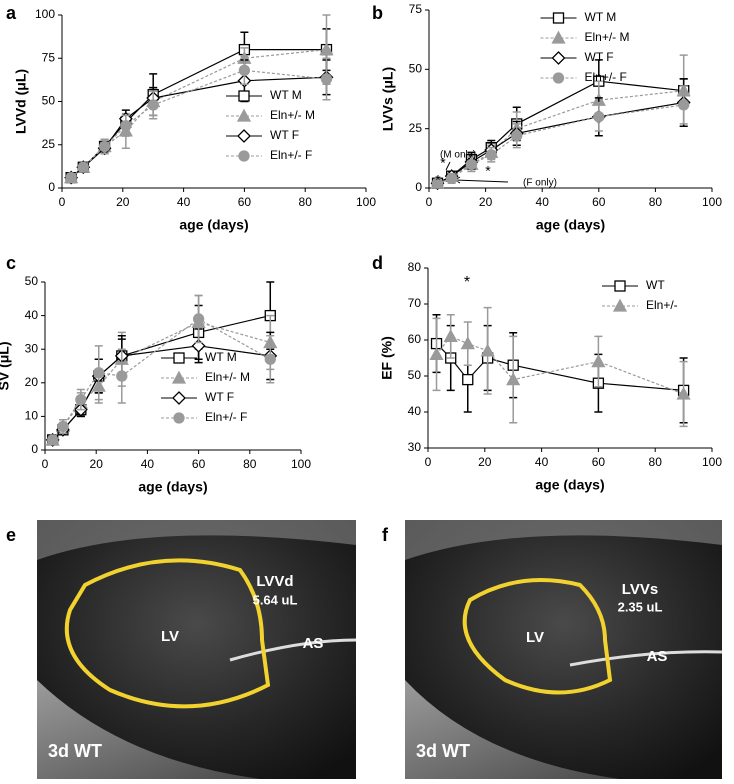  Describe the element at coordinates (32, 382) in the screenshot. I see `y-tick-label: 20` at that location.